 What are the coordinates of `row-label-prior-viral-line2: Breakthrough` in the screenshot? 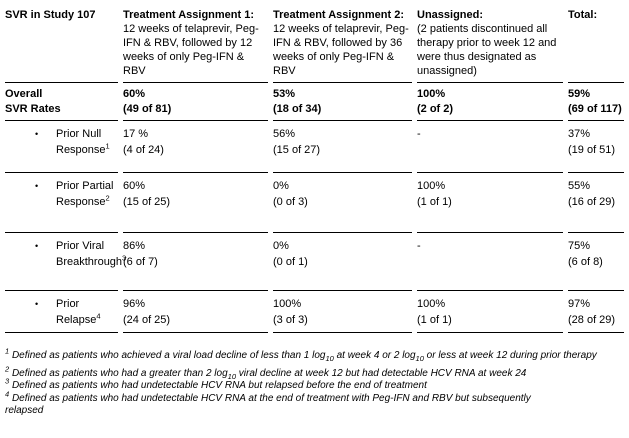 It's located at (89, 262).